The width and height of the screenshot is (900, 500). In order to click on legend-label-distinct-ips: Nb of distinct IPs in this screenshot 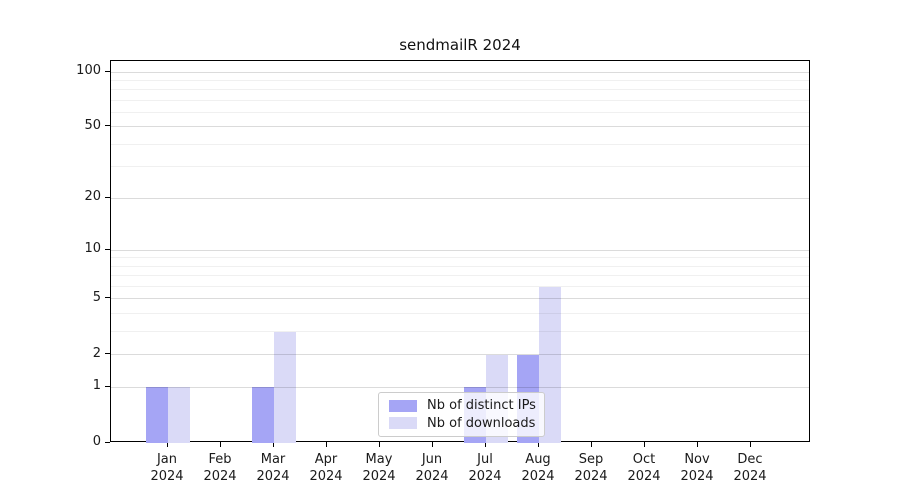, I will do `click(481, 406)`.